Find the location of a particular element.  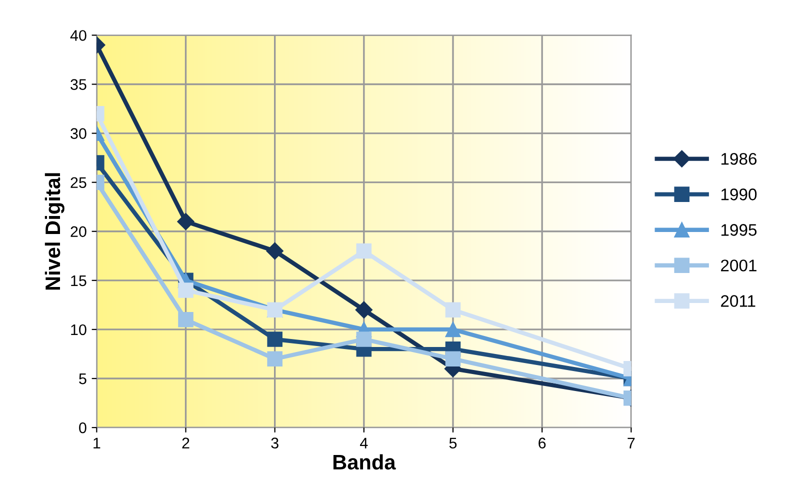

x-tick-label: 2 is located at coordinates (186, 443).